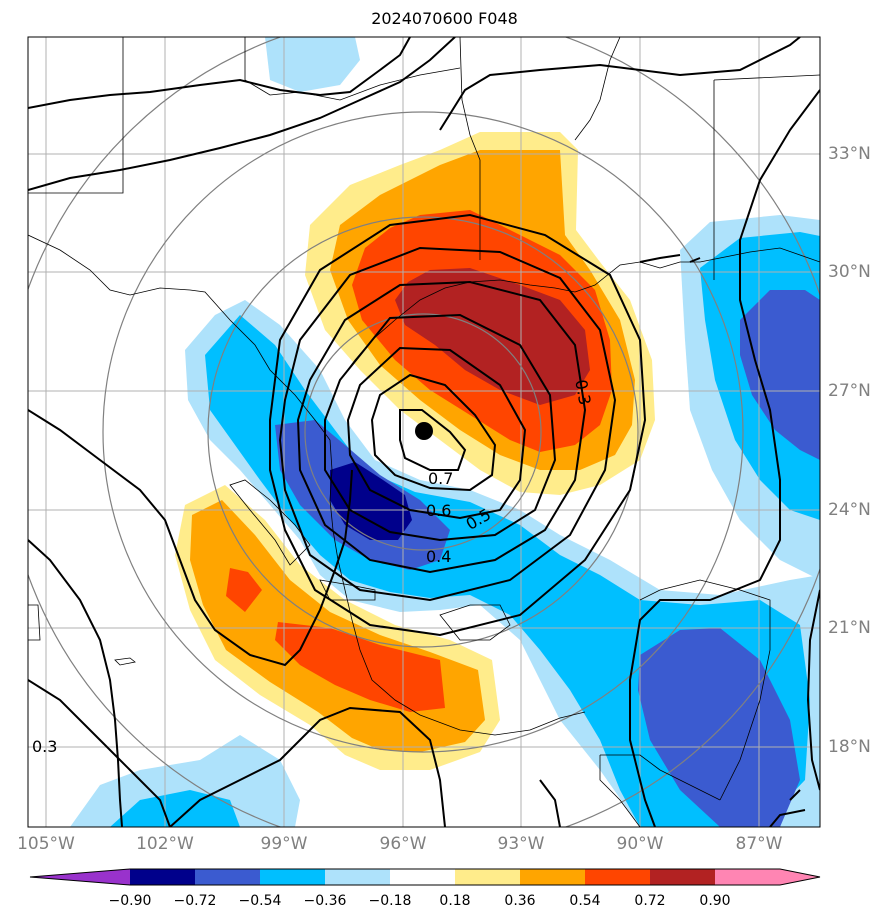  I want to click on top-neg-lightblue, so click(312, 64).